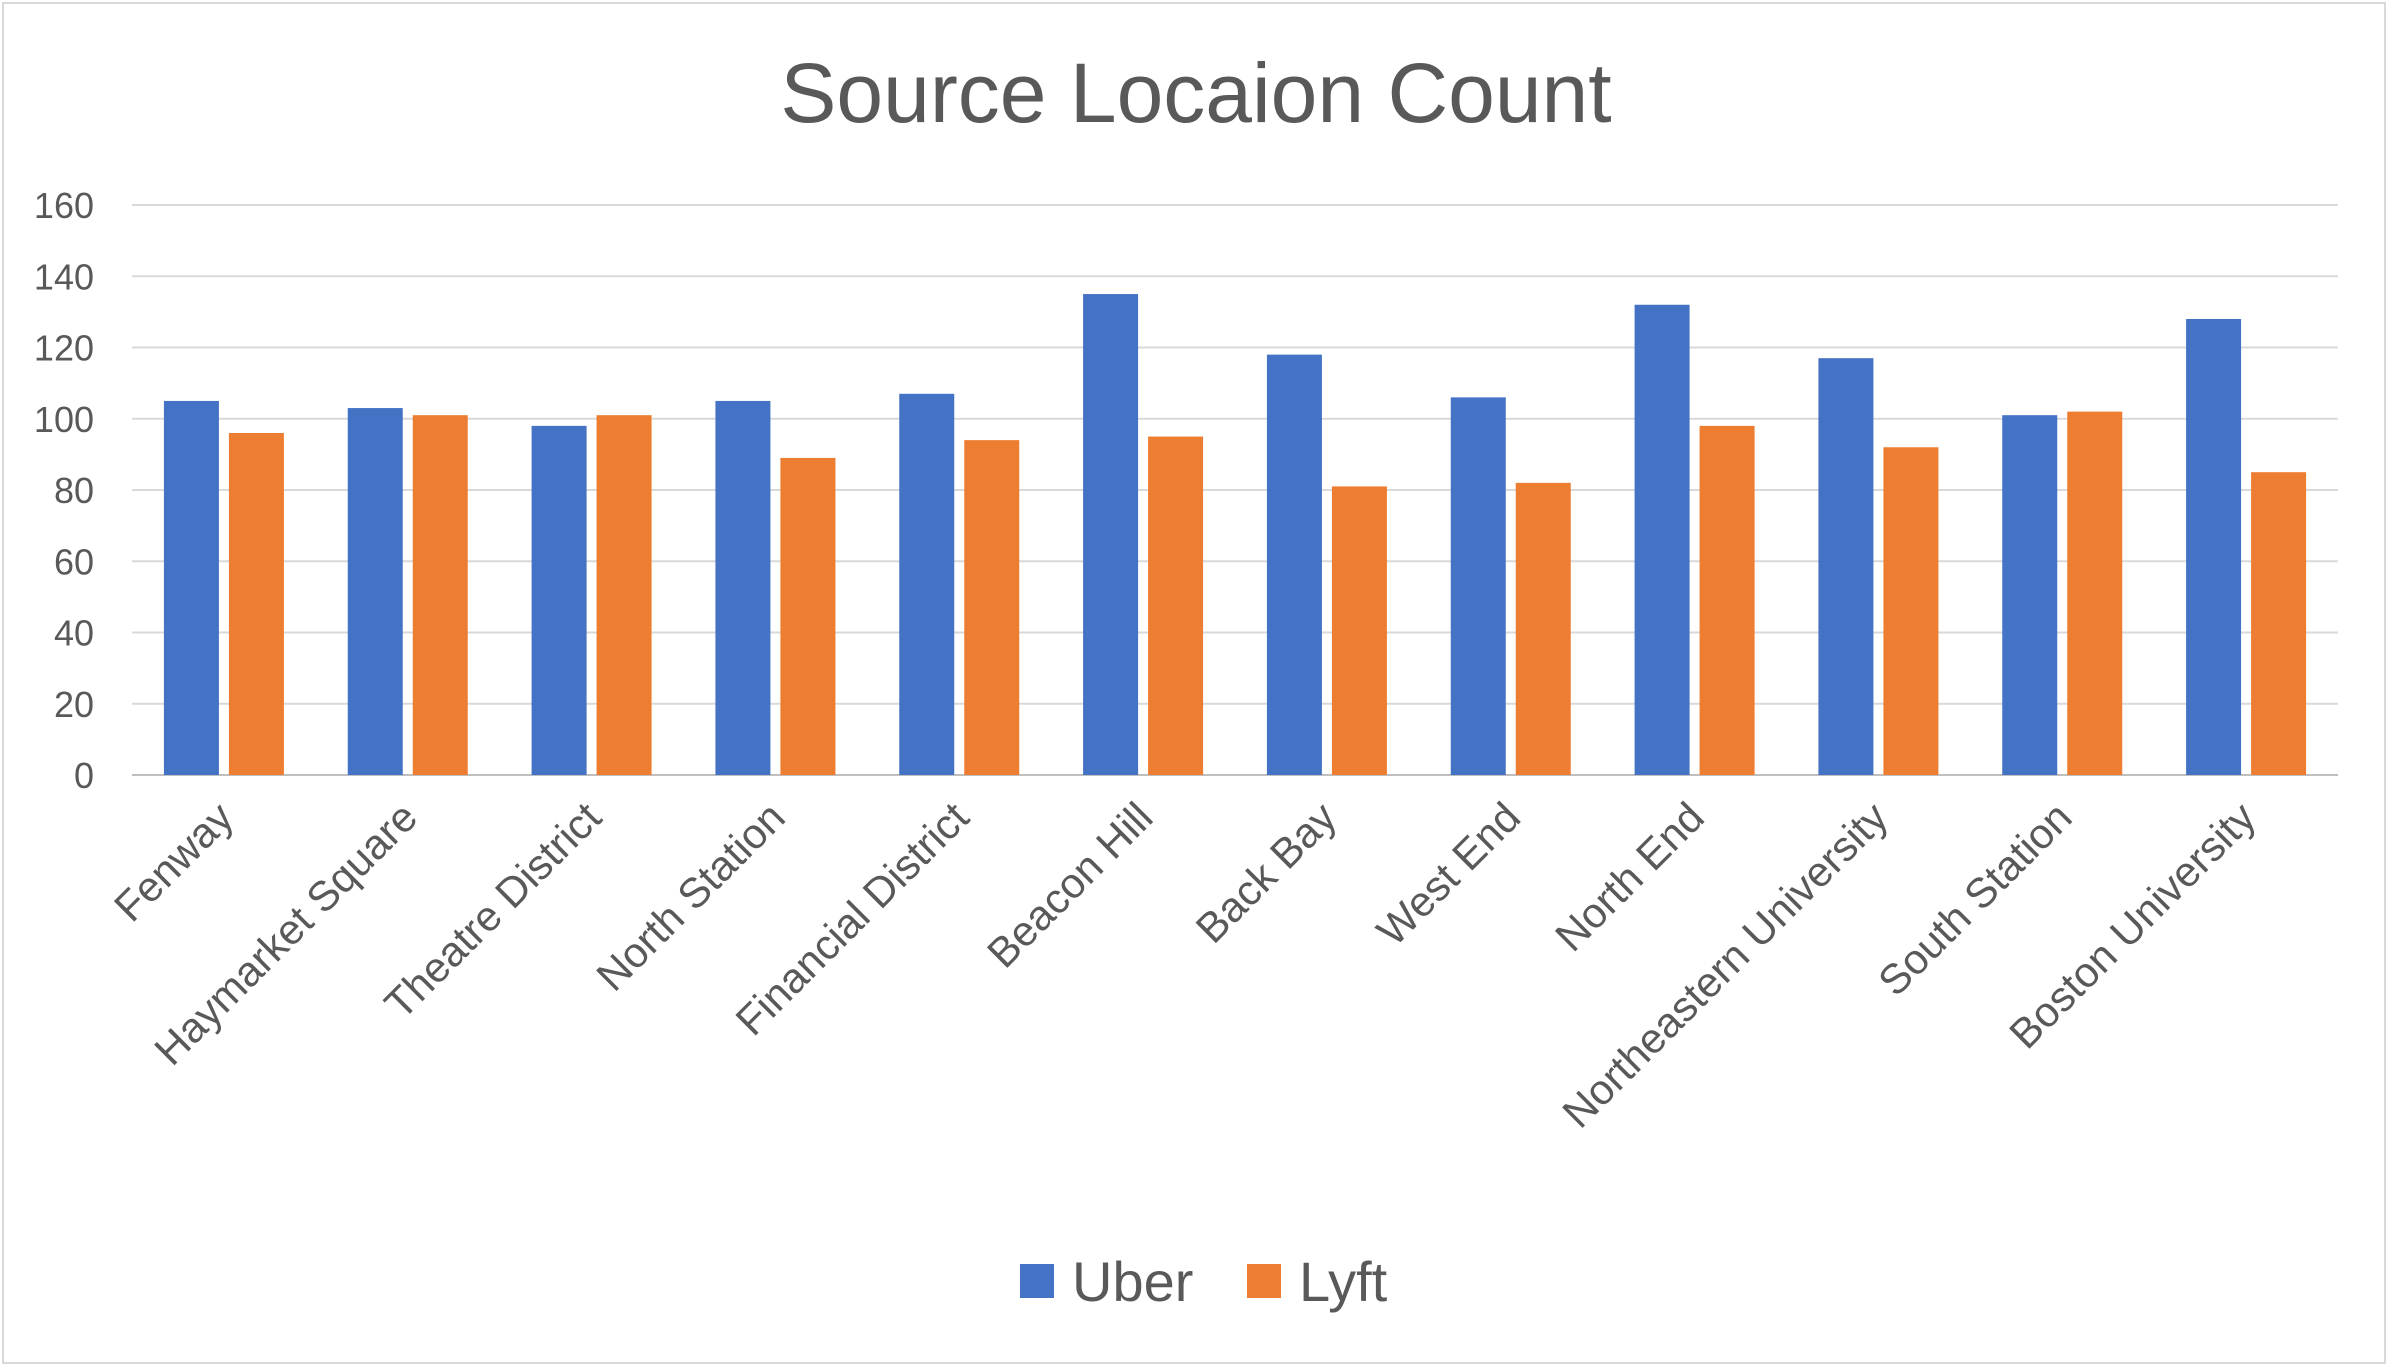 This screenshot has height=1370, width=2392. I want to click on x-category-label: Back Bay, so click(1266, 872).